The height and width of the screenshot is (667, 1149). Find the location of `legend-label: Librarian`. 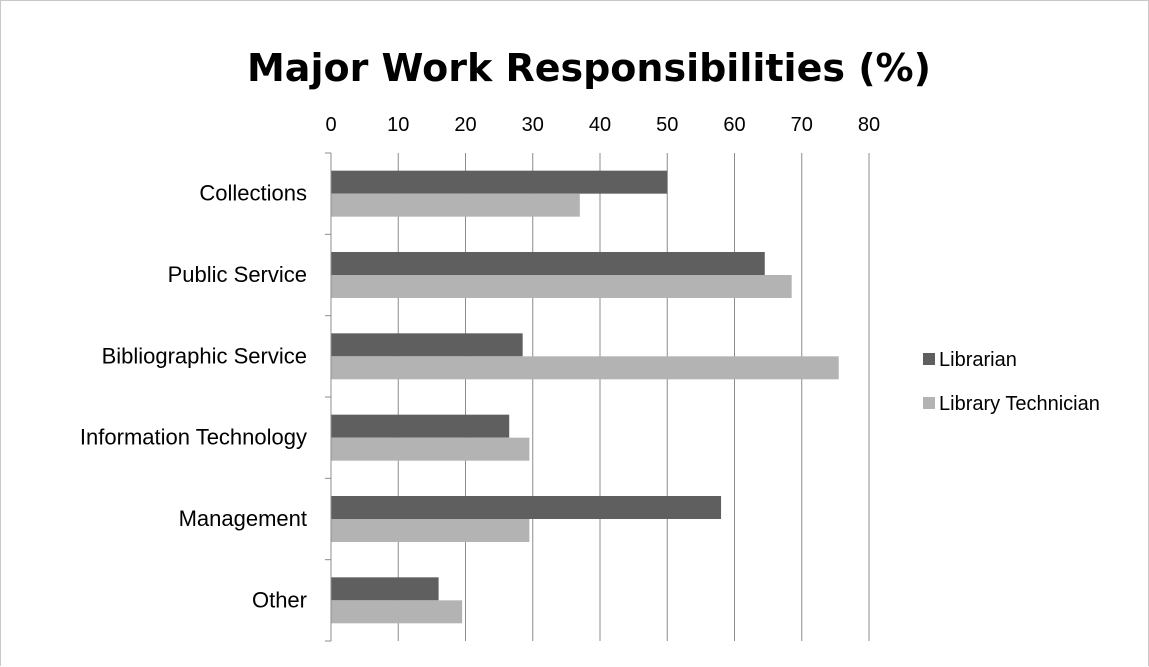

legend-label: Librarian is located at coordinates (978, 360).